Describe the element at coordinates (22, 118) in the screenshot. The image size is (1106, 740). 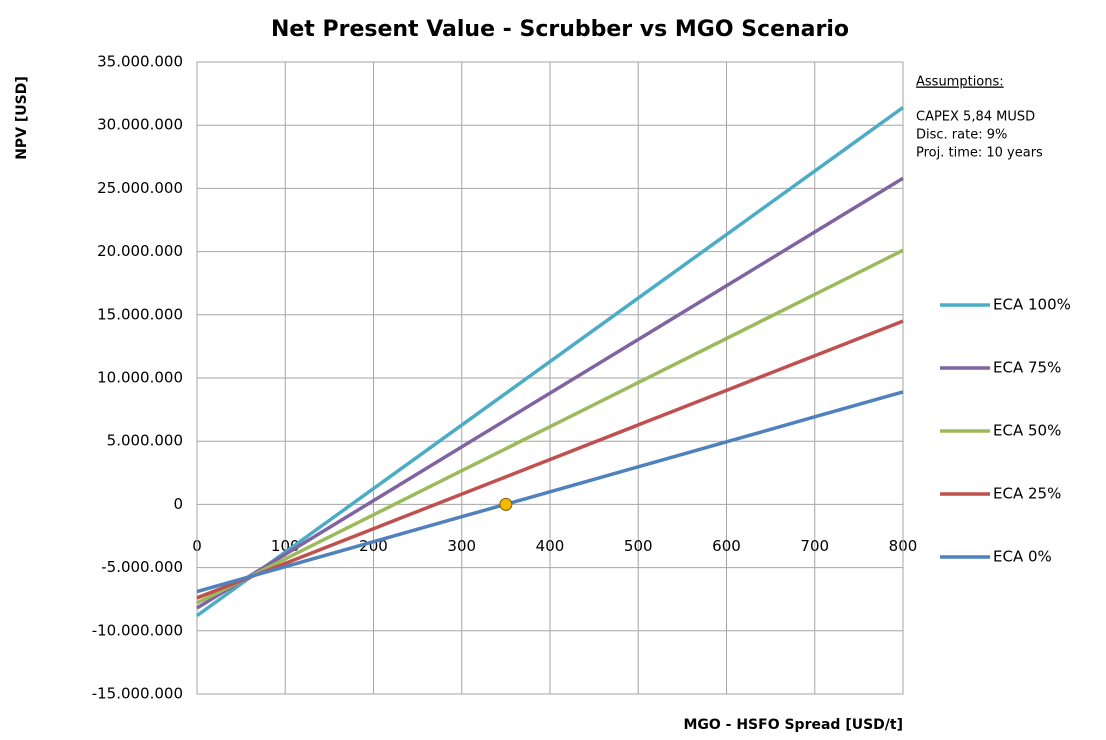
I see `y-axis-title: NPV [USD]` at that location.